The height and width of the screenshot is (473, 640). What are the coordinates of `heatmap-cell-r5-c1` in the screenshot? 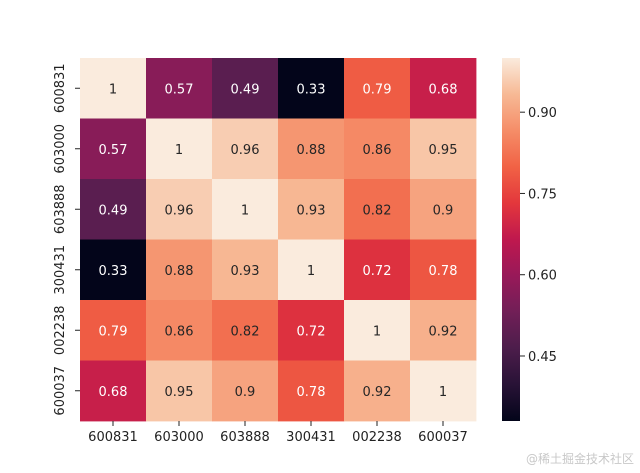 It's located at (179, 391).